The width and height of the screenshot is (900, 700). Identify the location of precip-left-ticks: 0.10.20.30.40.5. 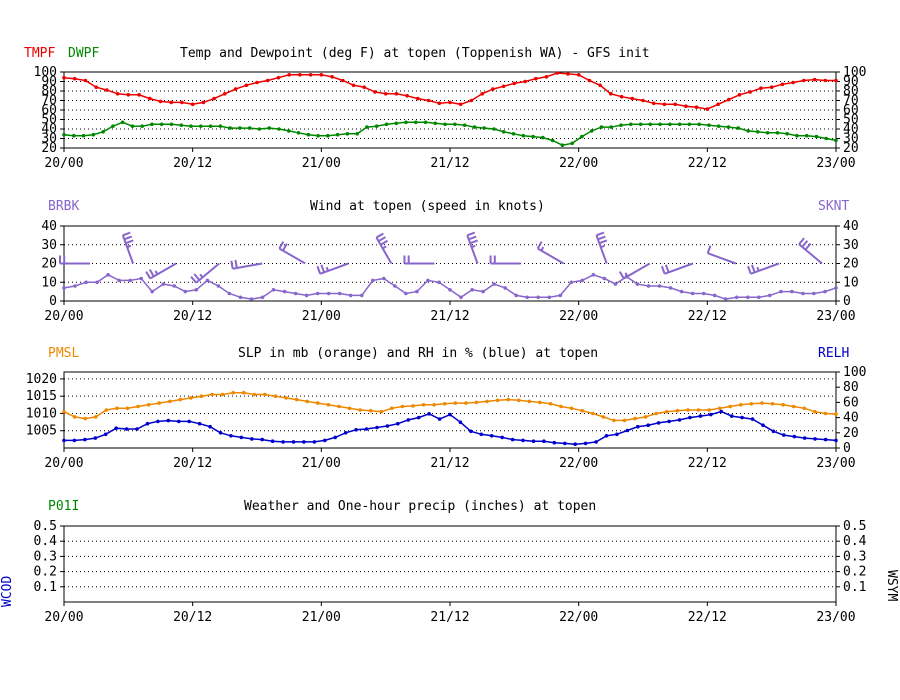
(49, 557).